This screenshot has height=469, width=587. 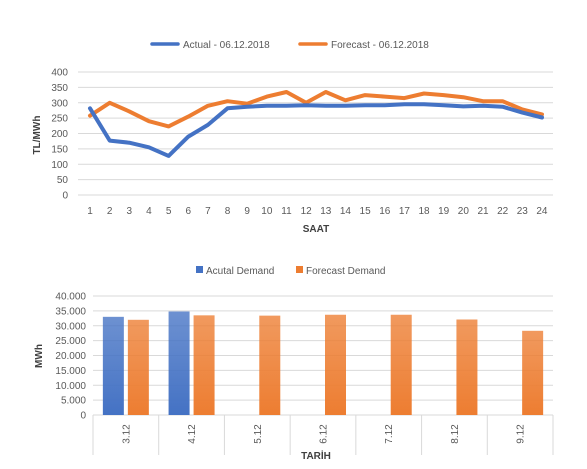 What do you see at coordinates (110, 211) in the screenshot?
I see `x-tick-label: 2` at bounding box center [110, 211].